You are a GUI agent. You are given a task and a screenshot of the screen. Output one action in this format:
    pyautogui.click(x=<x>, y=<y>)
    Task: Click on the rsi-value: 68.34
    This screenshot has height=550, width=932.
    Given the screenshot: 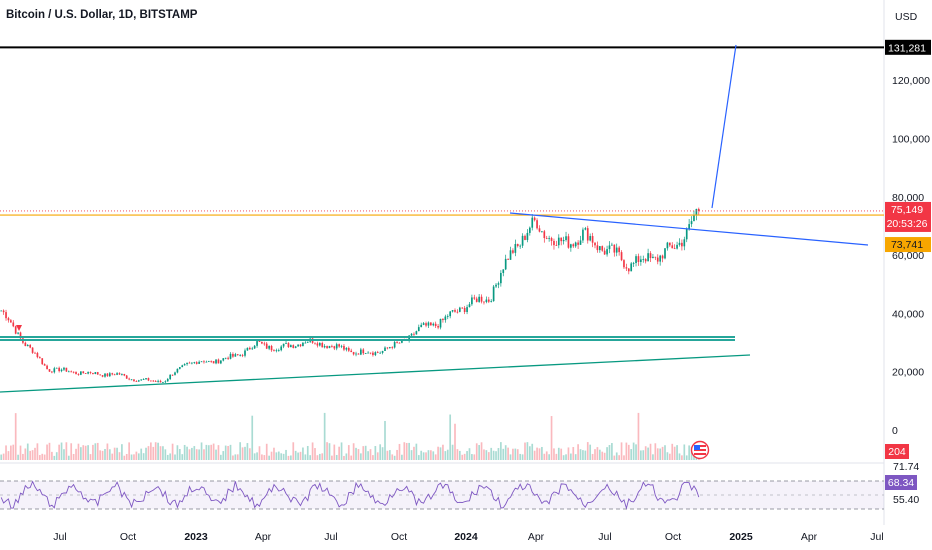 What is the action you would take?
    pyautogui.click(x=901, y=483)
    